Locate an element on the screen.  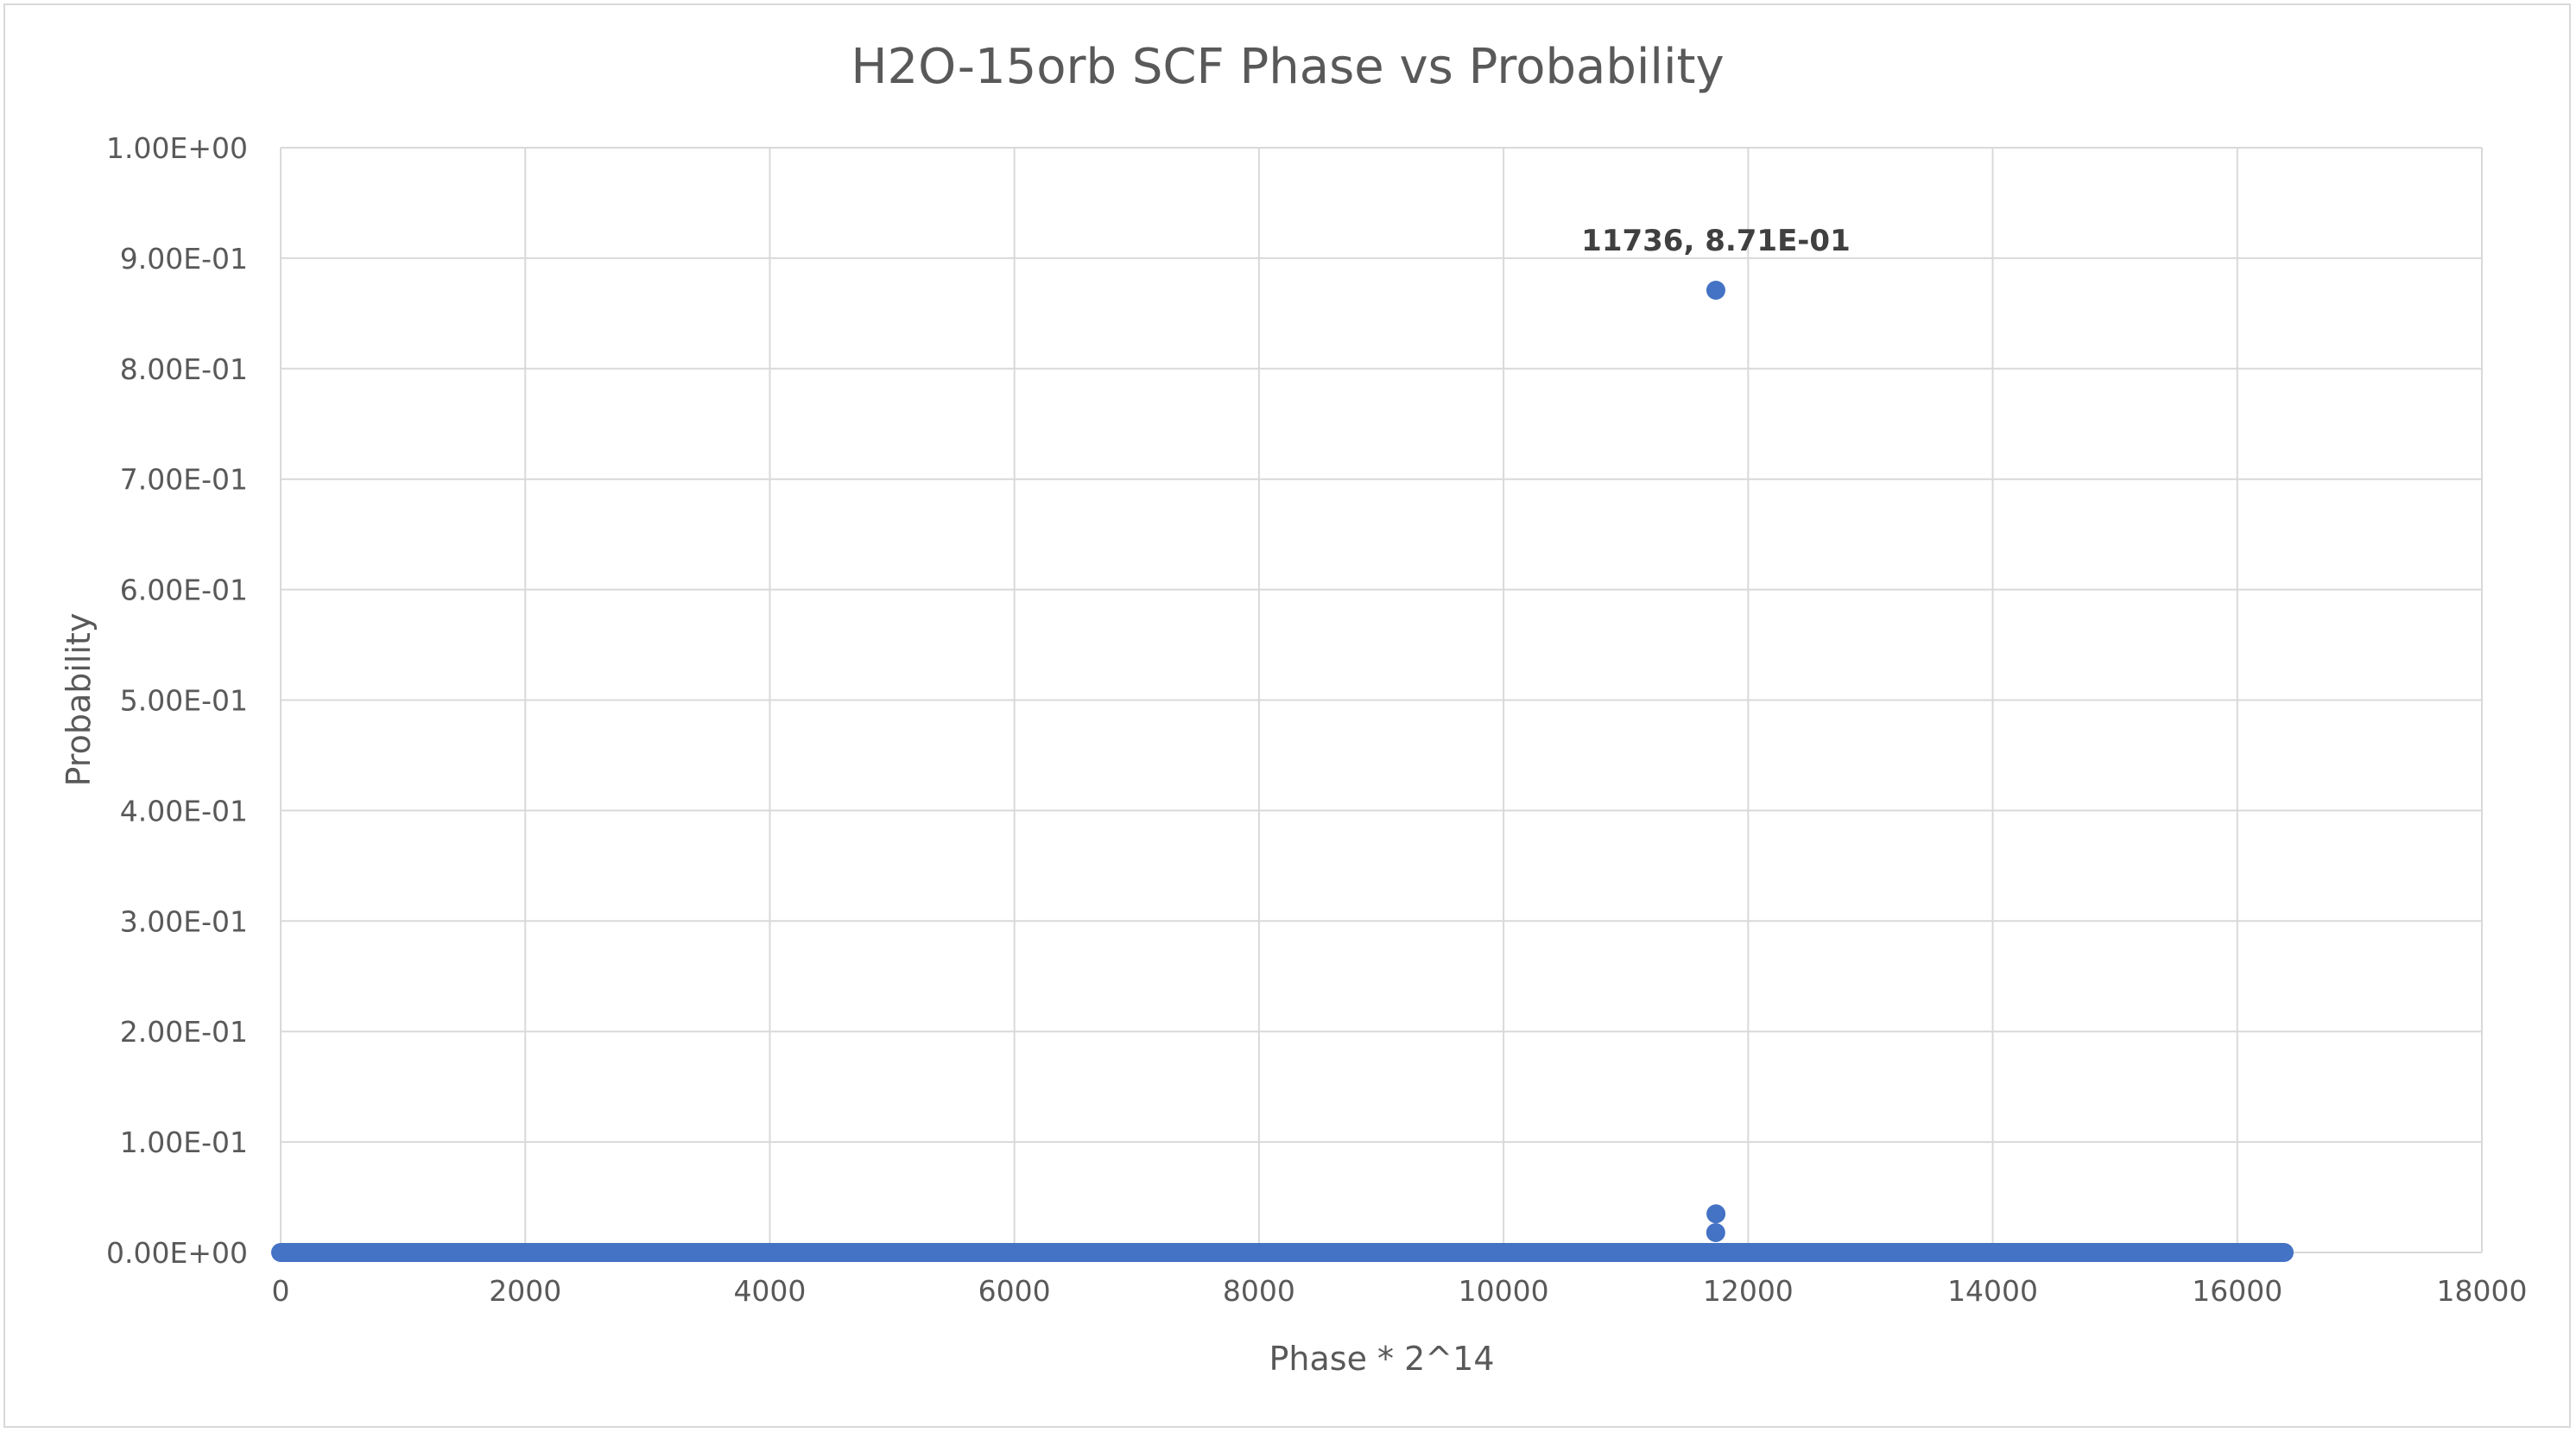
y-tick-label: 1.00E+00 is located at coordinates (177, 148).